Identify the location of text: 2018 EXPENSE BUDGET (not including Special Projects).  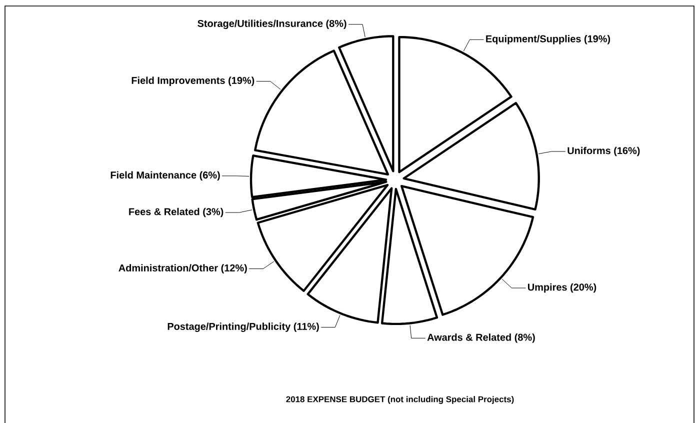
(400, 400).